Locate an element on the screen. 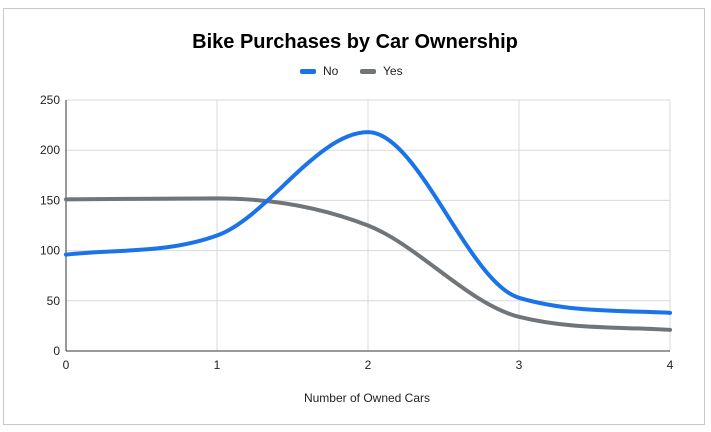 This screenshot has width=711, height=432. x-tick-label: 2 is located at coordinates (368, 365).